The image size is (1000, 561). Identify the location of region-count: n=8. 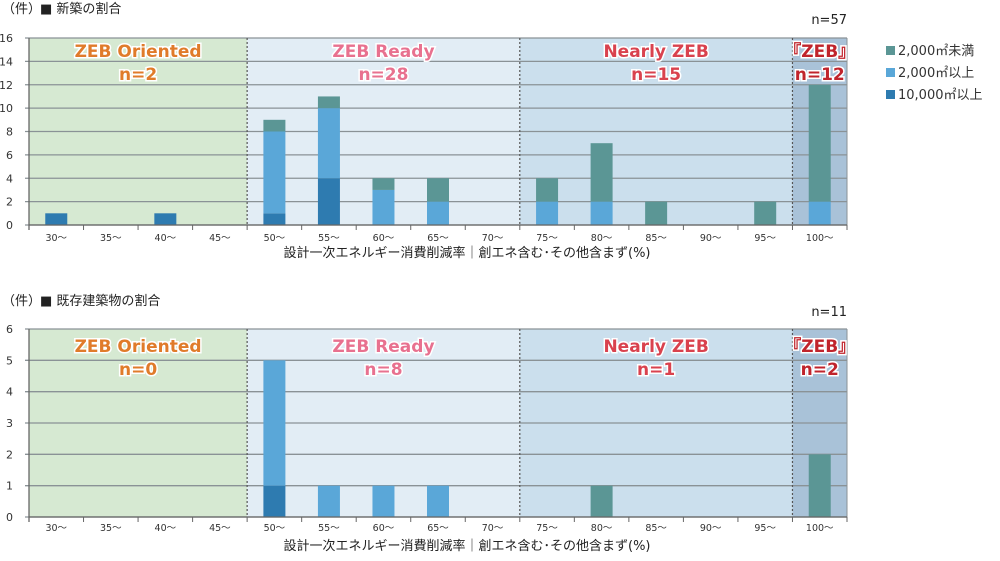
(383, 370).